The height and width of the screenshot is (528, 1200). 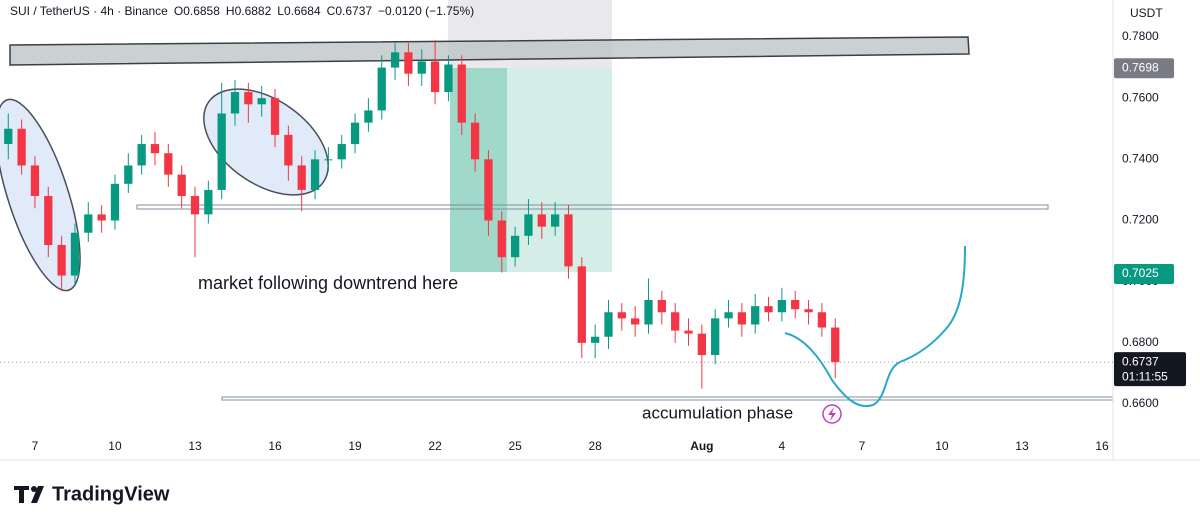 What do you see at coordinates (1146, 13) in the screenshot?
I see `axis-unit: USDT` at bounding box center [1146, 13].